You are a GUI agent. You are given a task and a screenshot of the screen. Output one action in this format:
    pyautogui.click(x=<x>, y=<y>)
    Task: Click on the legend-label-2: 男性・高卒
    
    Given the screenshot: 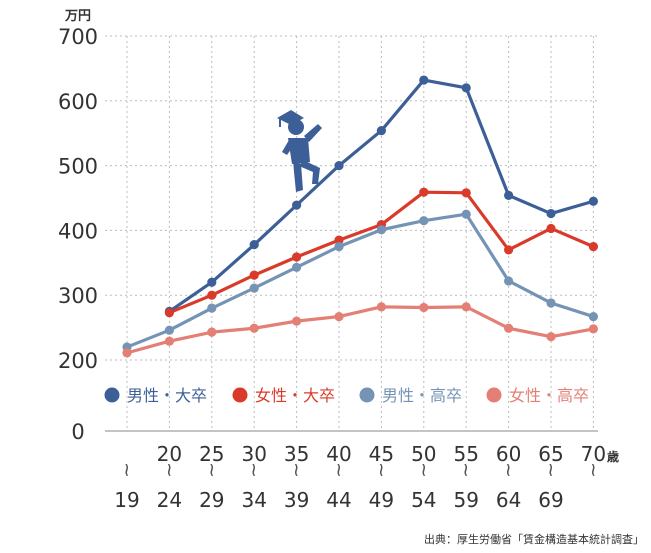 What is the action you would take?
    pyautogui.click(x=422, y=395)
    